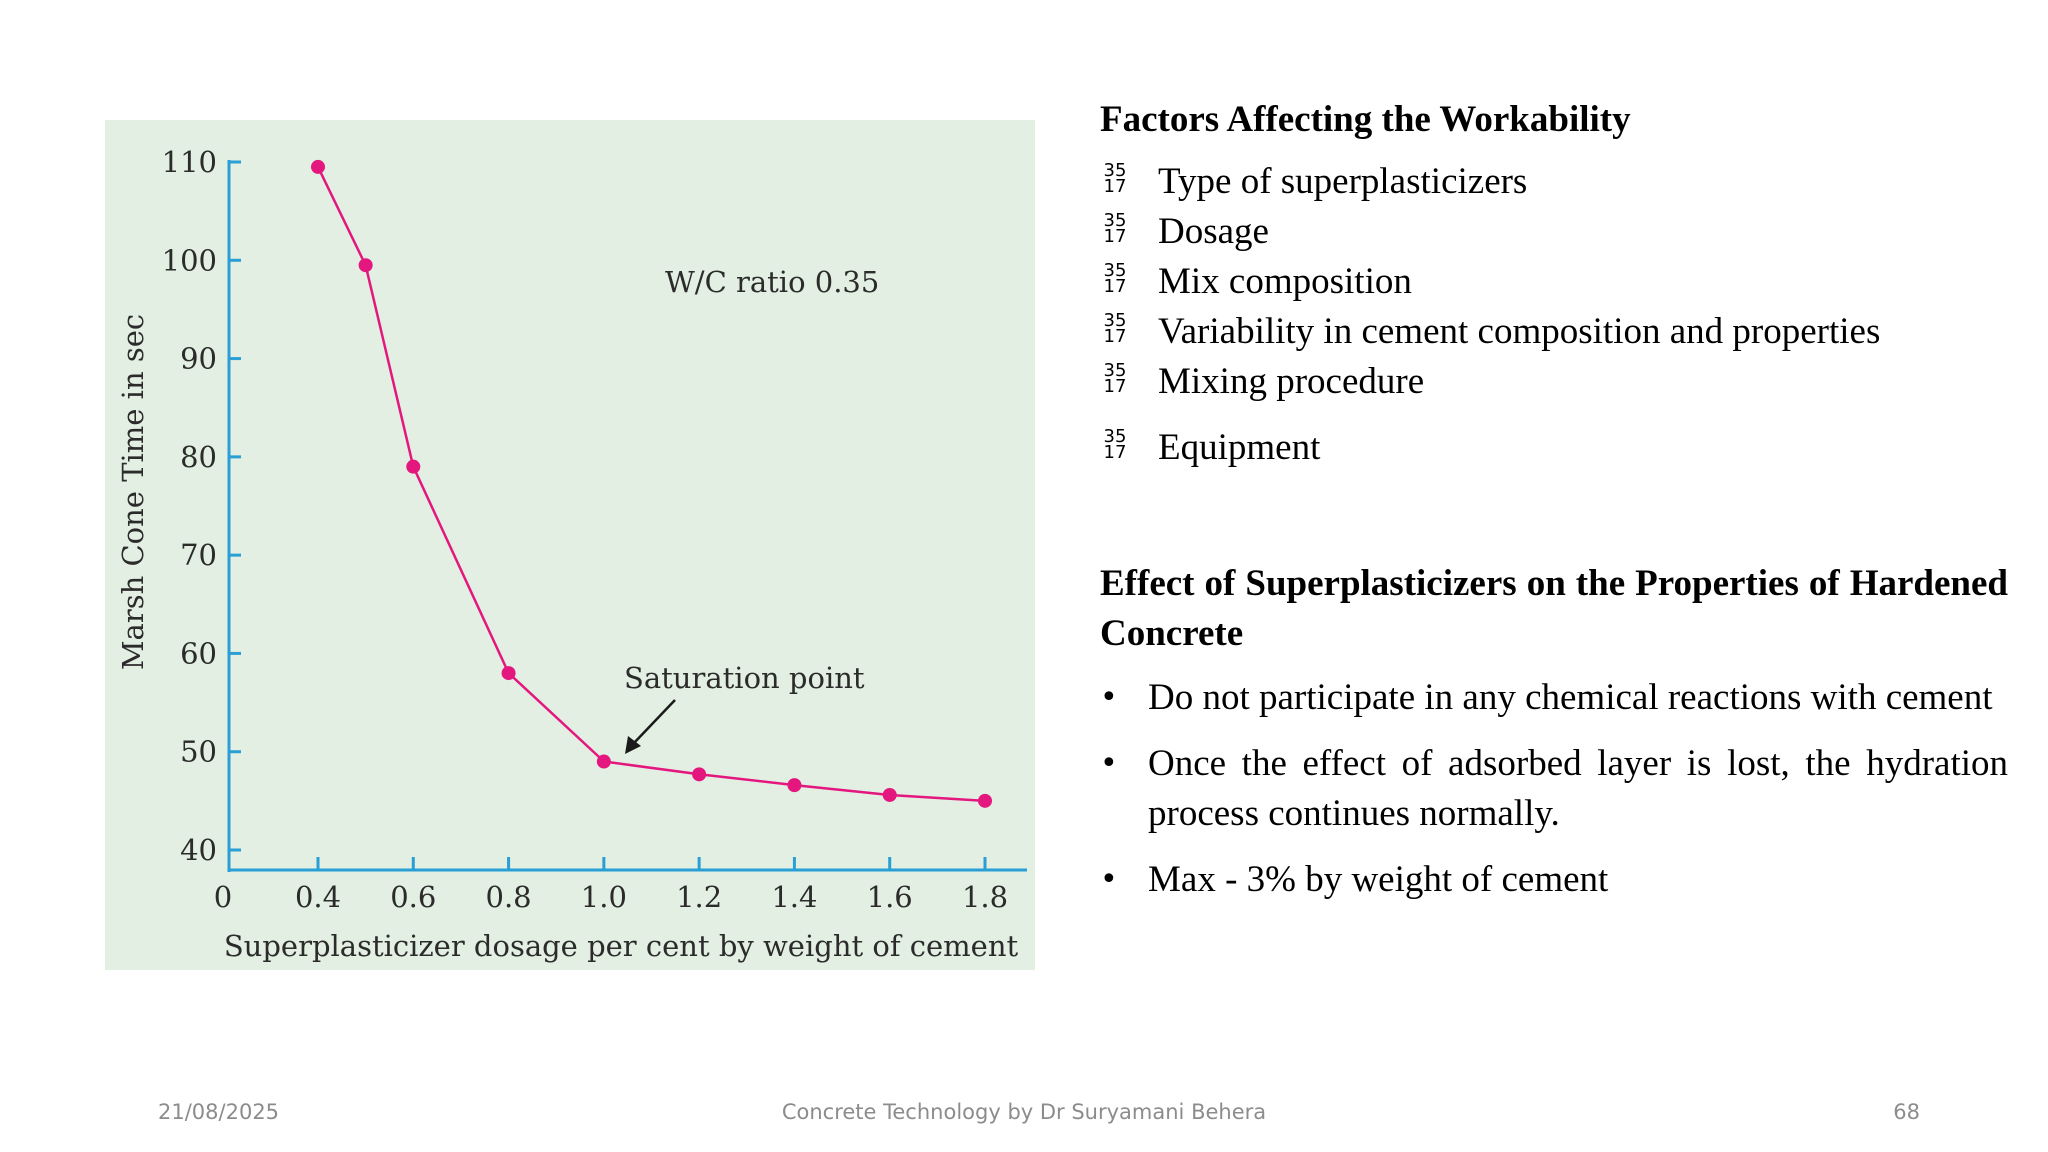 This screenshot has height=1152, width=2048. I want to click on y-tick-label: 100, so click(189, 260).